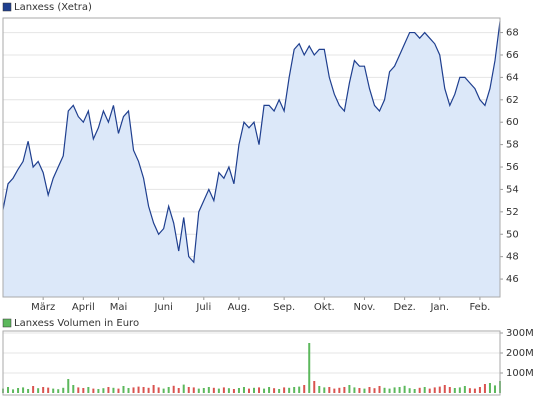 This screenshot has width=545, height=401. What do you see at coordinates (512, 279) in the screenshot?
I see `y-tick-label: 46` at bounding box center [512, 279].